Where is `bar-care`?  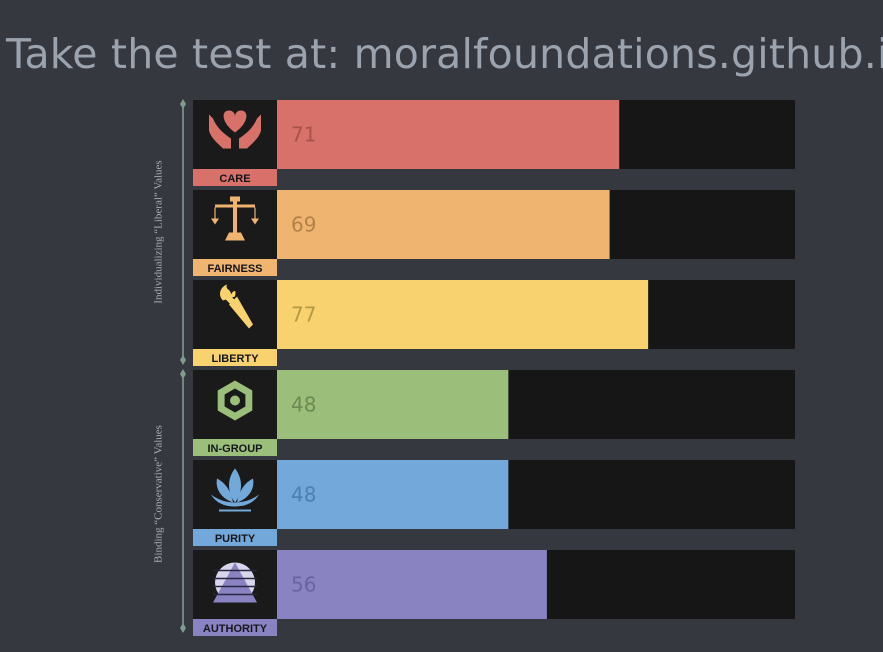 bar-care is located at coordinates (448, 134).